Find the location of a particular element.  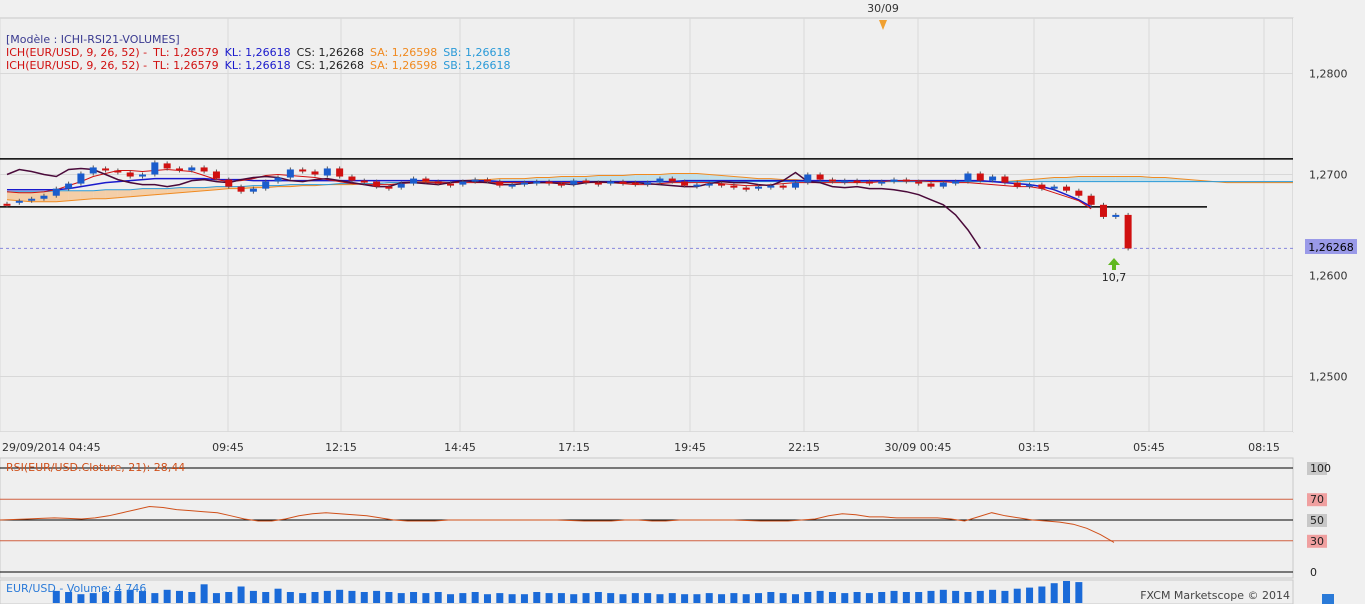

rsi-tick-label: 50 is located at coordinates (1317, 520).